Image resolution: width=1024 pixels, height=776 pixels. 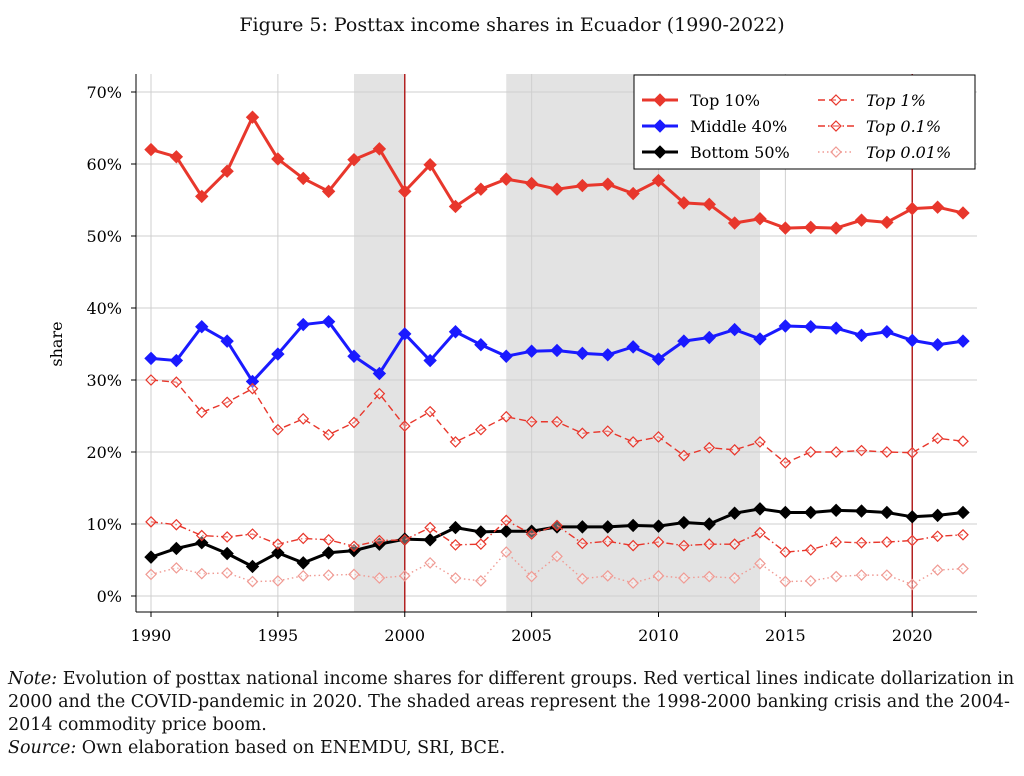 I want to click on legend-box, so click(x=804, y=122).